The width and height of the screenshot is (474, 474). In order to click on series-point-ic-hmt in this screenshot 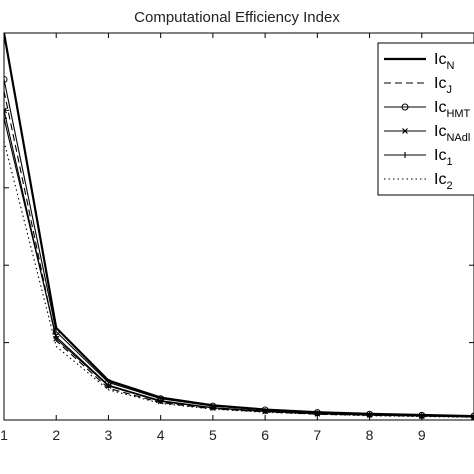, I will do `click(6, 79)`.